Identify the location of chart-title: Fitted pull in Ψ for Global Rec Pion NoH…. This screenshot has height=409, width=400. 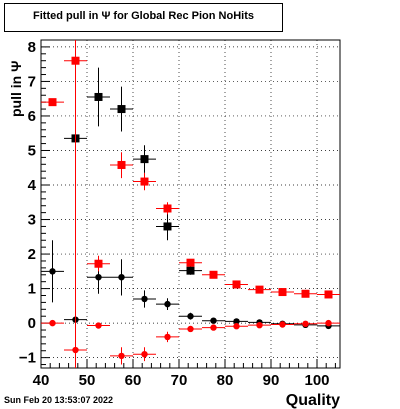
(143, 16).